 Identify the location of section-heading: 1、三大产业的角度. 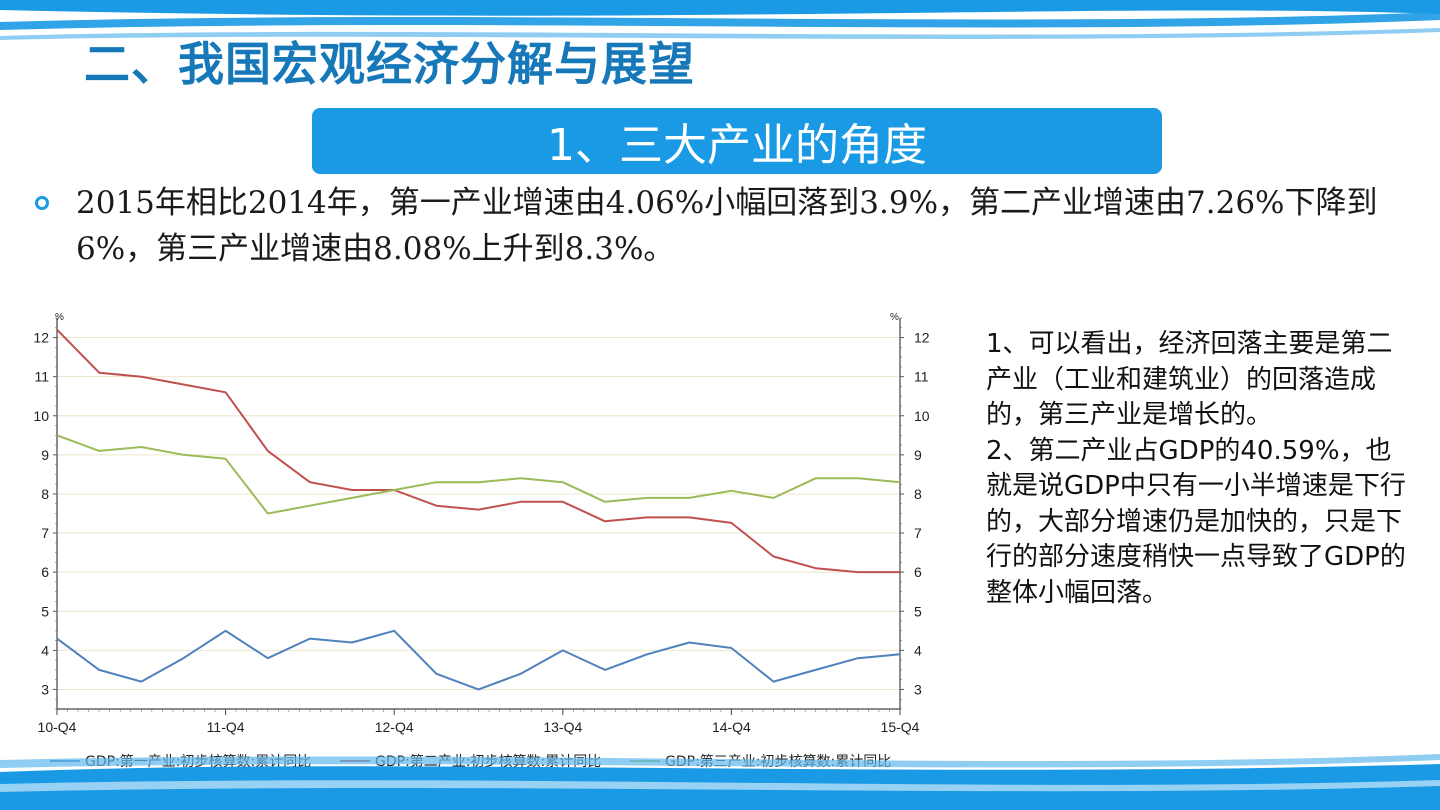
(737, 145).